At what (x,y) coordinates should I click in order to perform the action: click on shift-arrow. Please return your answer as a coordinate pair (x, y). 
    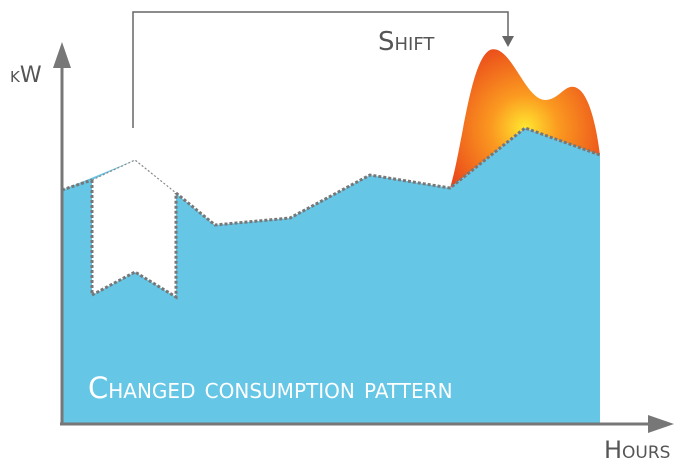
    Looking at the image, I should click on (320, 69).